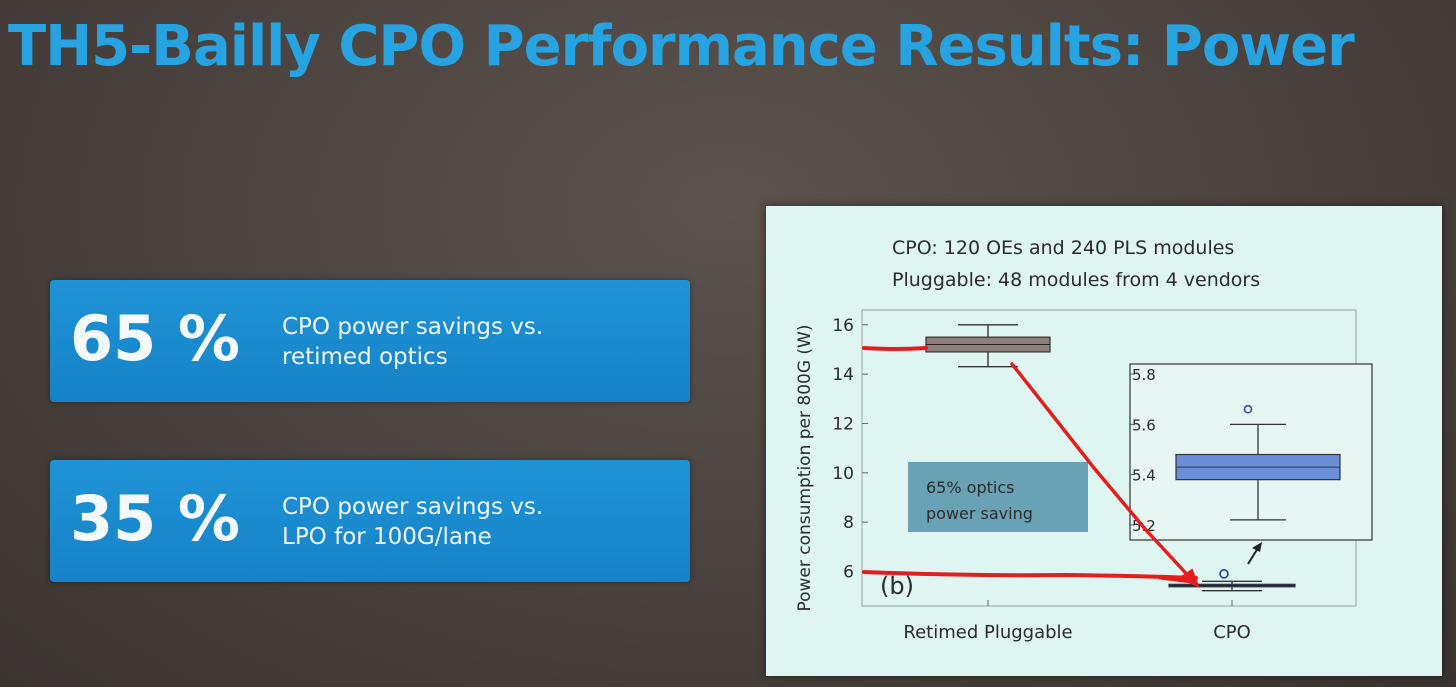 Image resolution: width=1456 pixels, height=687 pixels. What do you see at coordinates (1144, 375) in the screenshot?
I see `inset-y-tick-label: 5.8` at bounding box center [1144, 375].